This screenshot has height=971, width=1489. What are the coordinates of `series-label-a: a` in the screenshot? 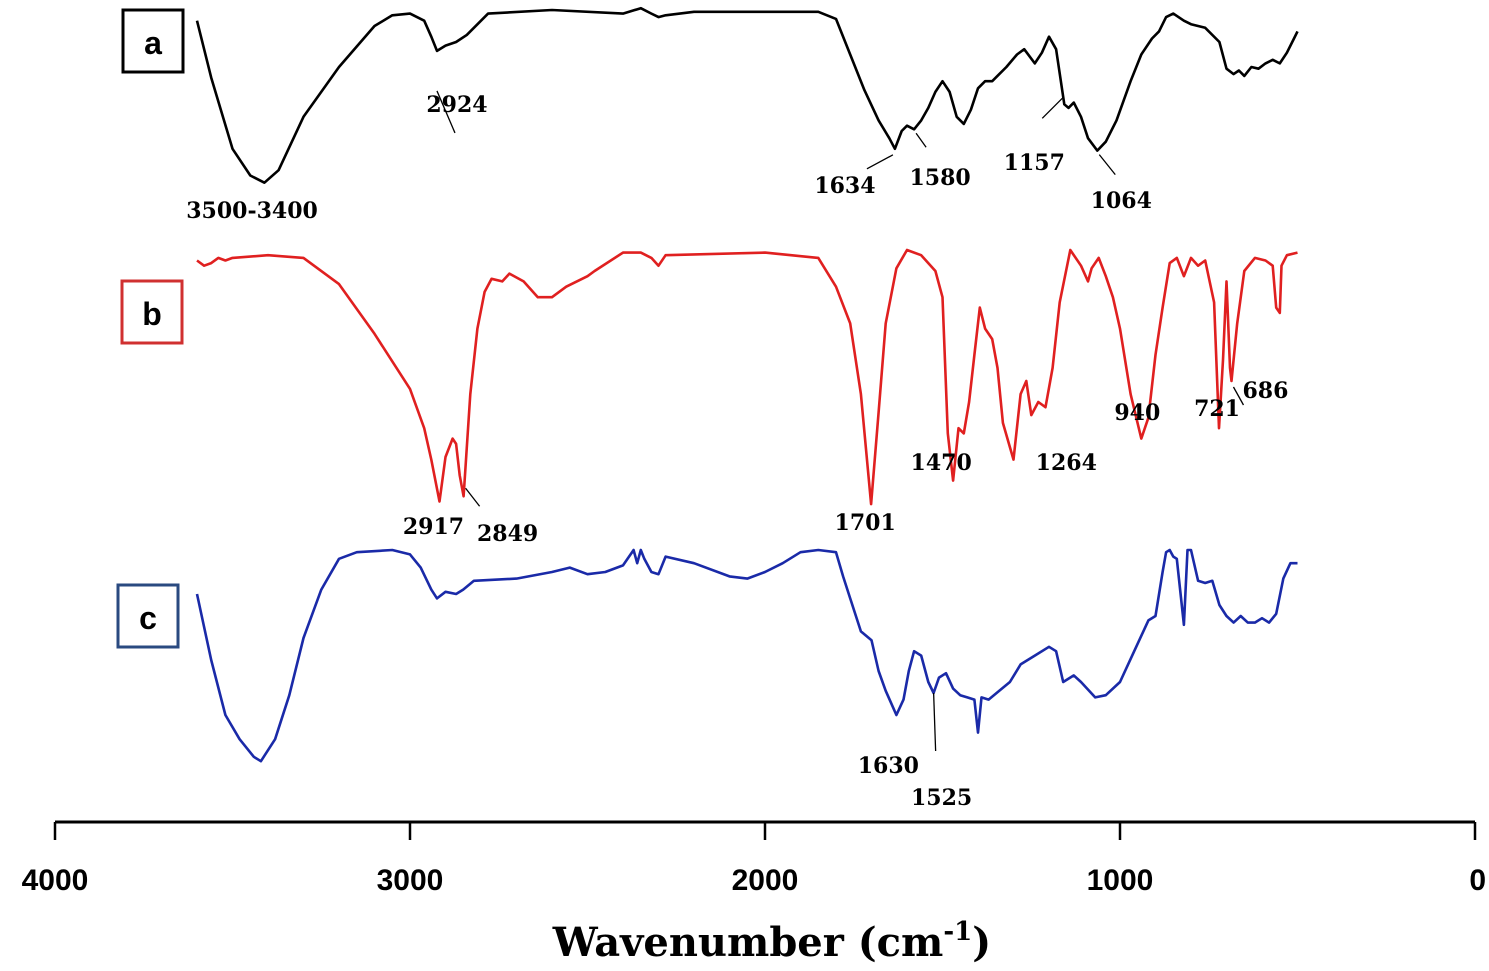 It's located at (153, 43).